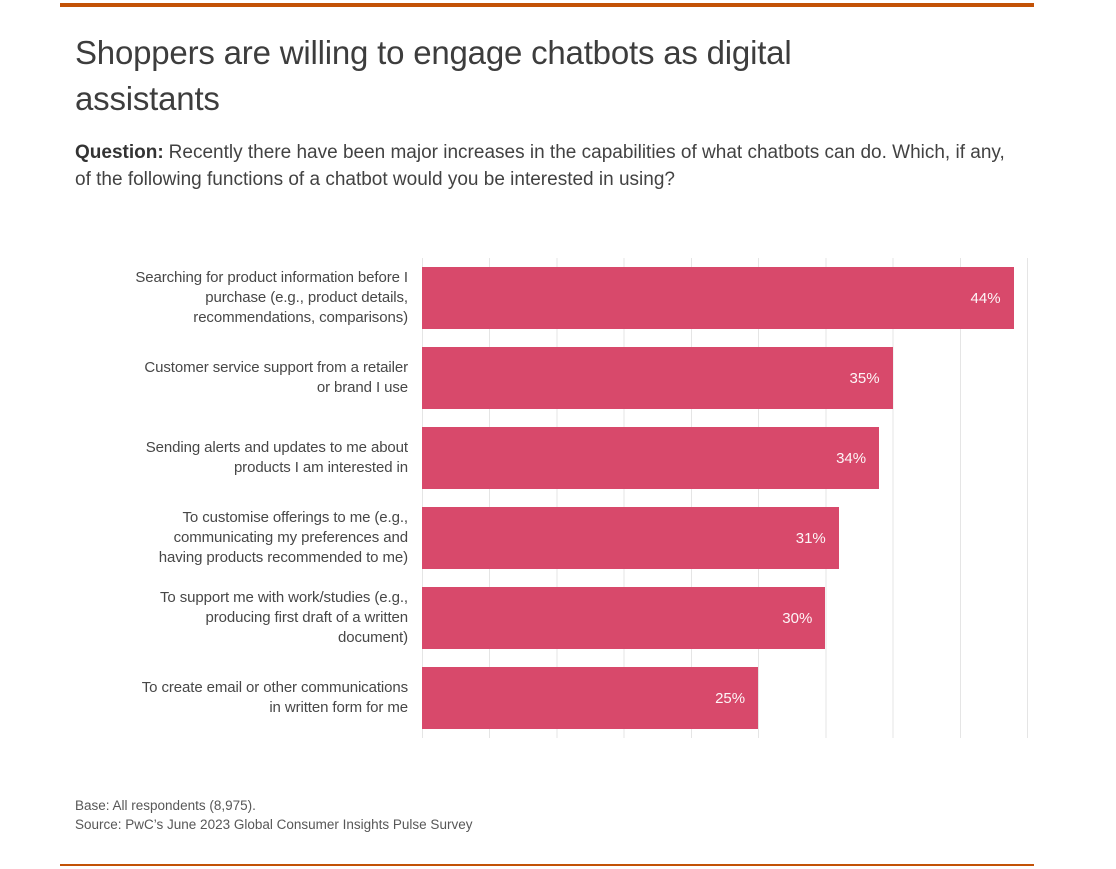 The width and height of the screenshot is (1116, 869). What do you see at coordinates (547, 5) in the screenshot?
I see `top-accent-rule` at bounding box center [547, 5].